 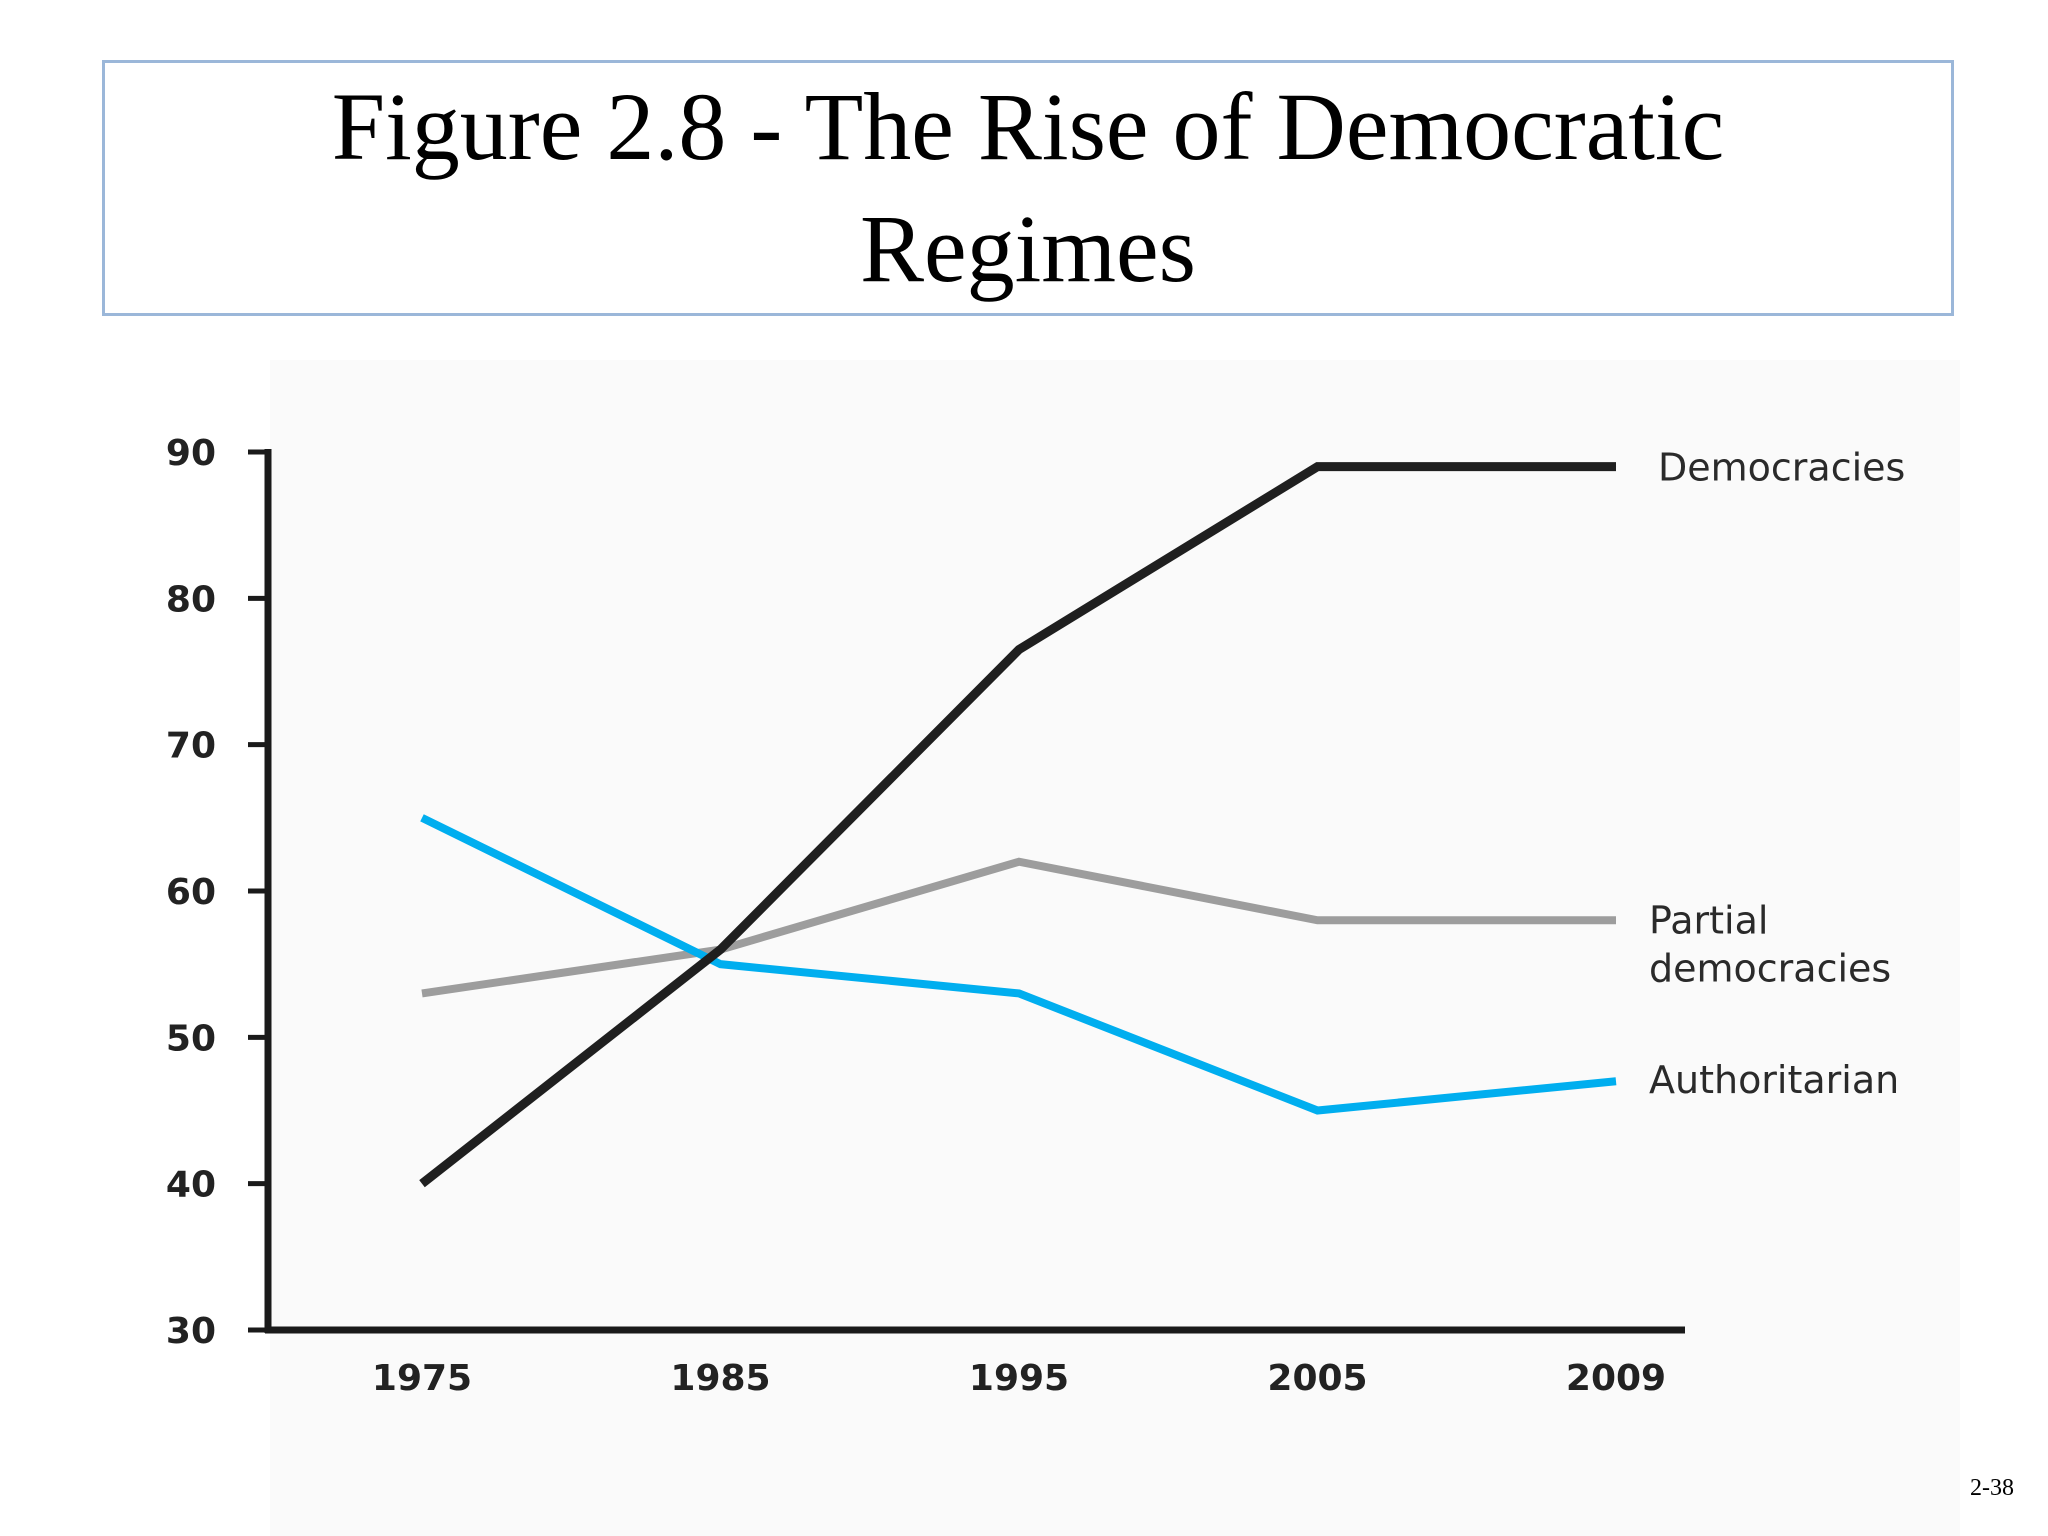 I want to click on series-label-partial-democracies: Partial democracies, so click(x=1770, y=944).